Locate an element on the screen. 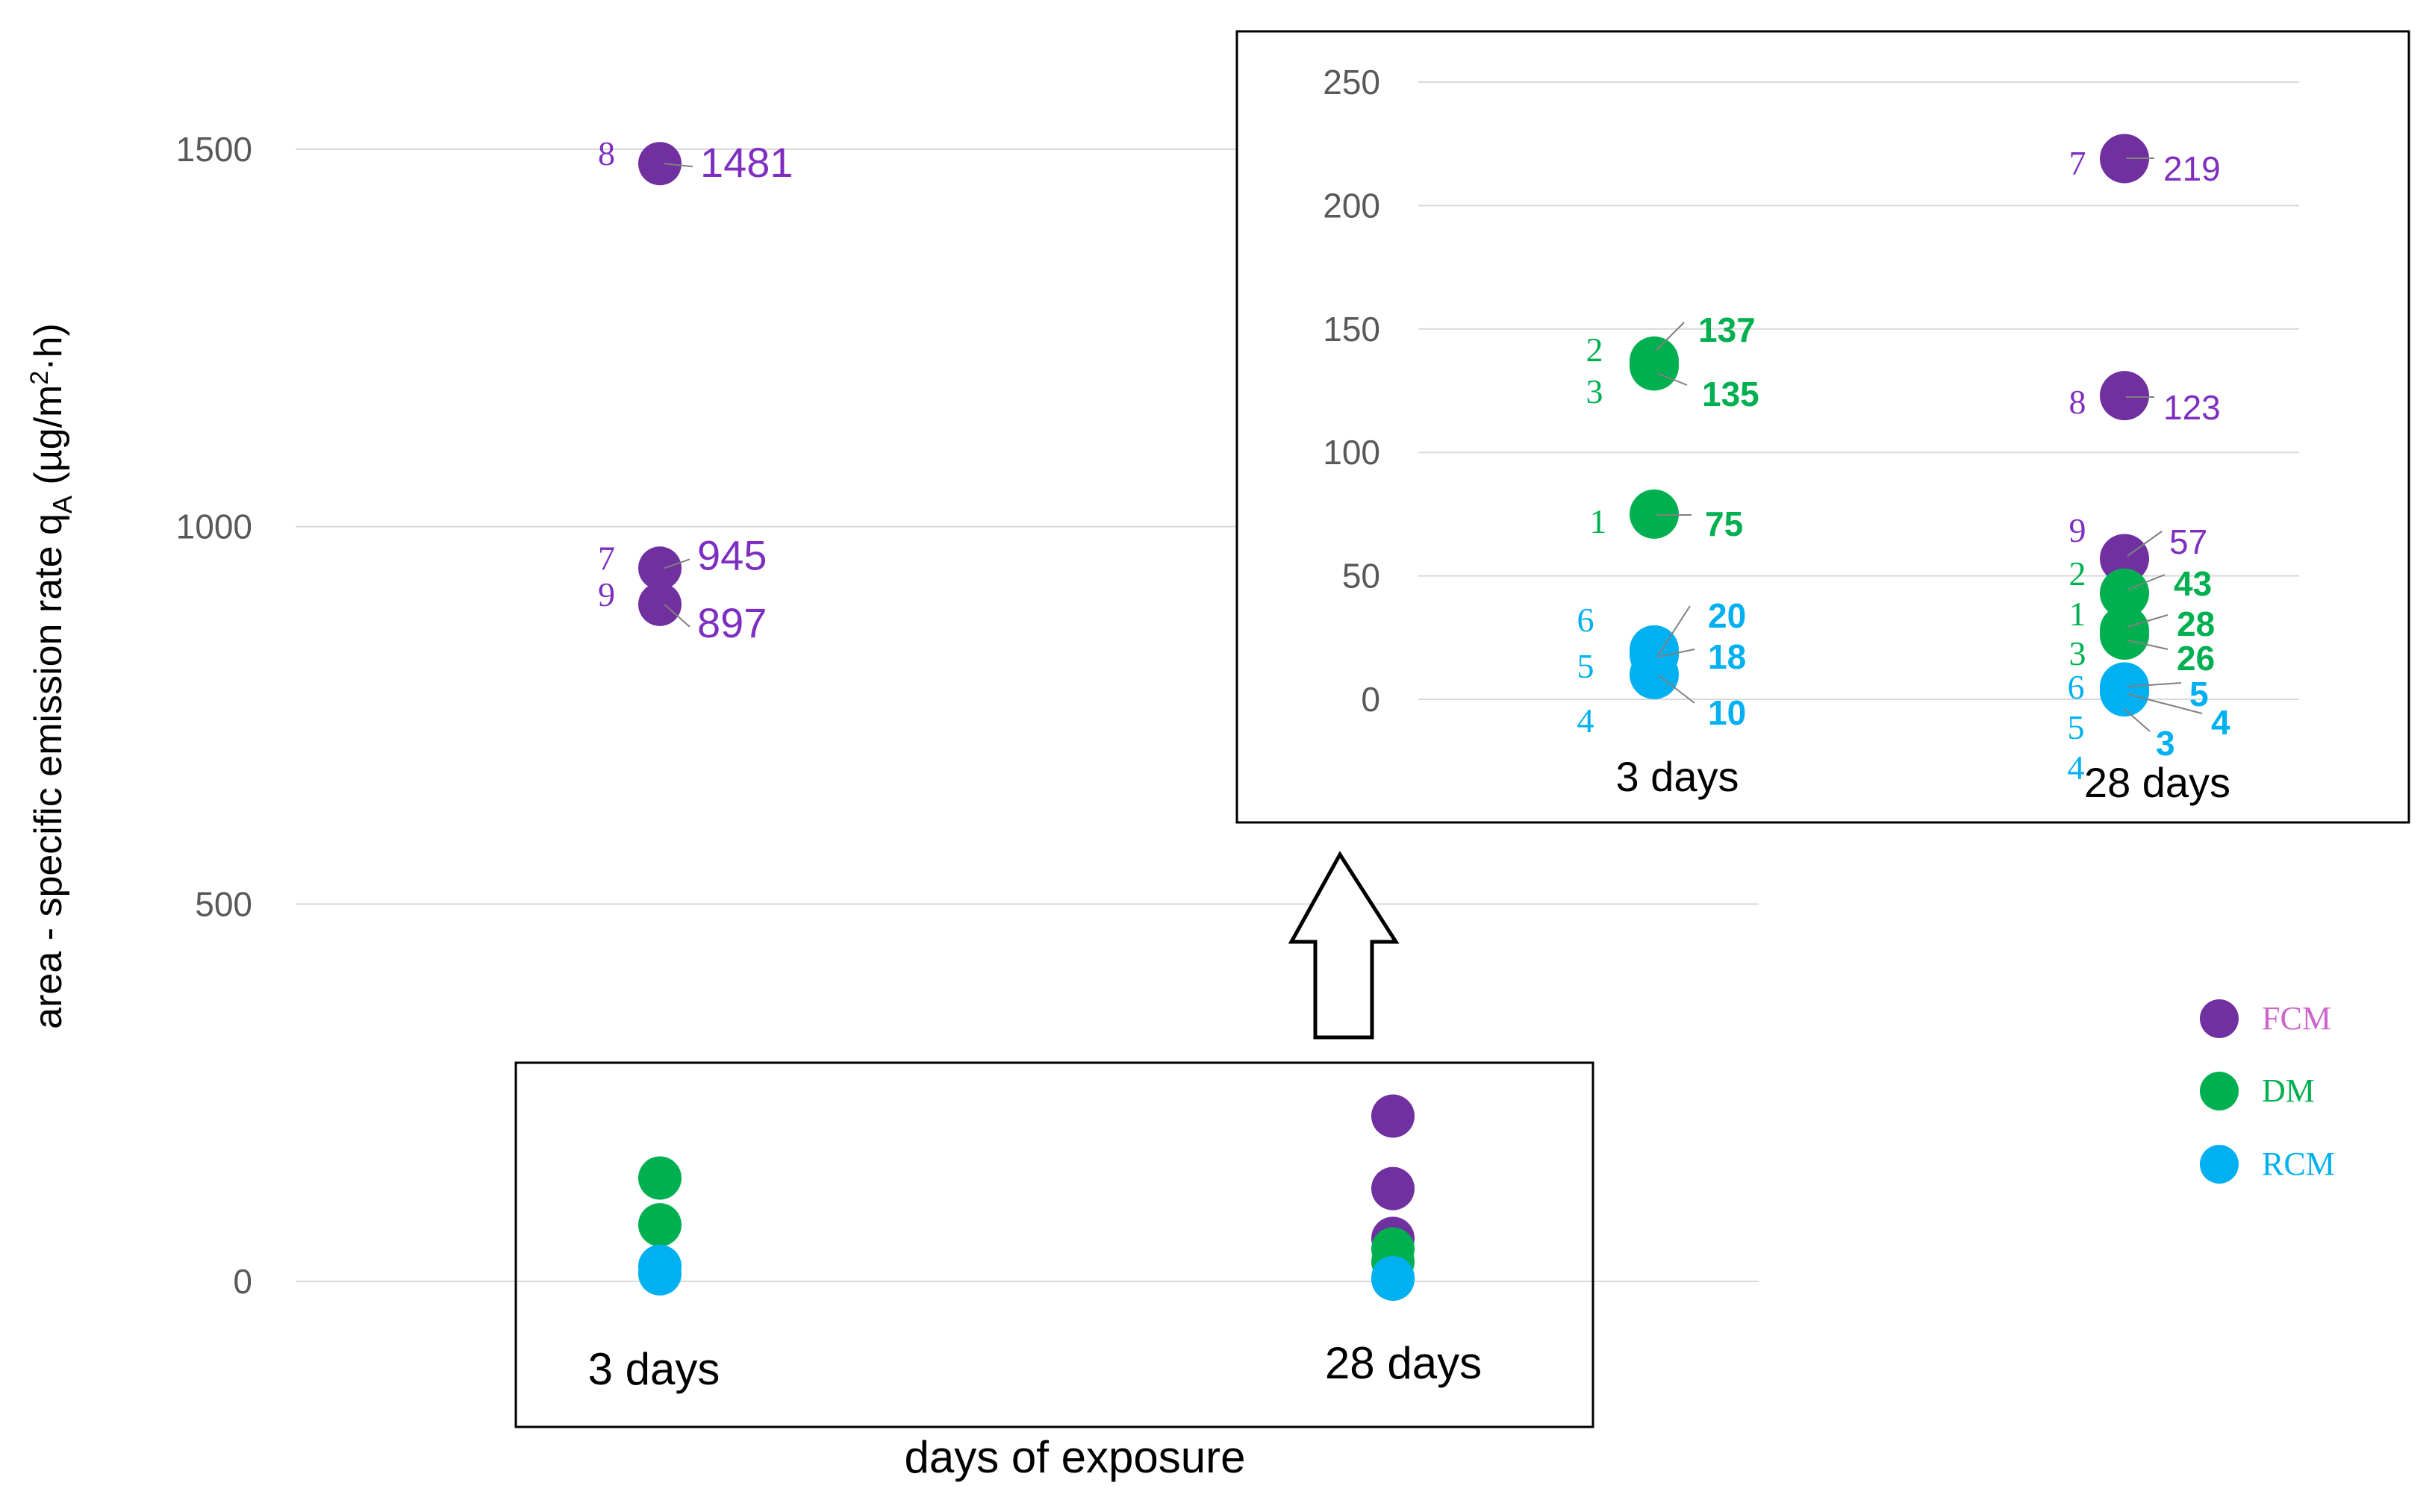  inset-data-label: 43 is located at coordinates (2193, 583).